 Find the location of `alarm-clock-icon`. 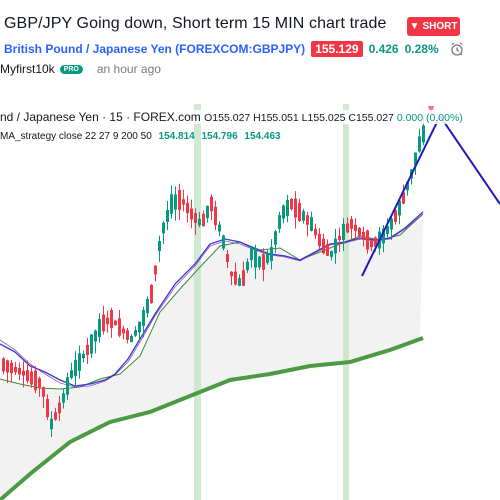

alarm-clock-icon is located at coordinates (457, 49).